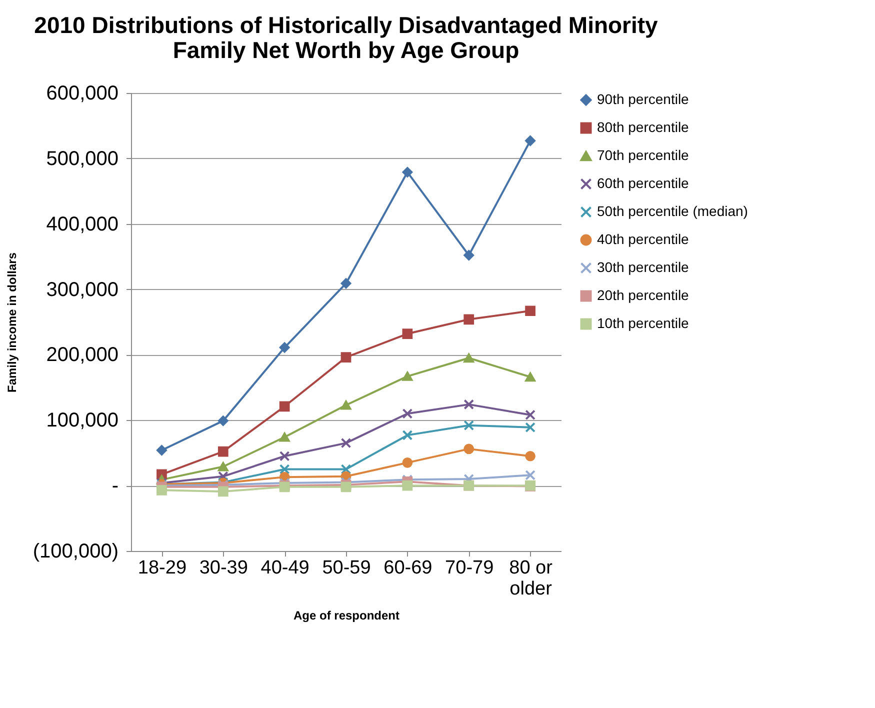  What do you see at coordinates (75, 551) in the screenshot?
I see `y-tick-label: (100,000)` at bounding box center [75, 551].